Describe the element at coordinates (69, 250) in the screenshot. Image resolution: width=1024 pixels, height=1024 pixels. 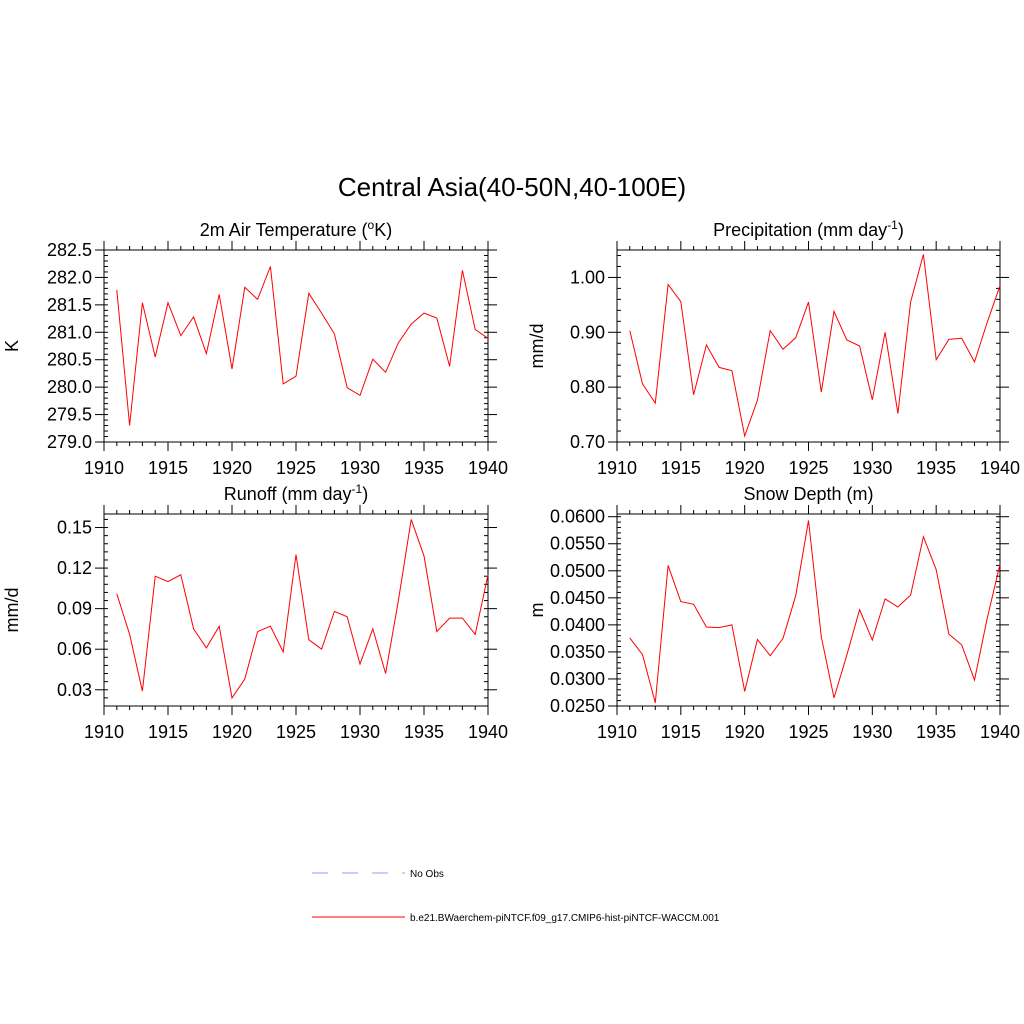
I see `air-temperature-ytick-label: 282.5` at that location.